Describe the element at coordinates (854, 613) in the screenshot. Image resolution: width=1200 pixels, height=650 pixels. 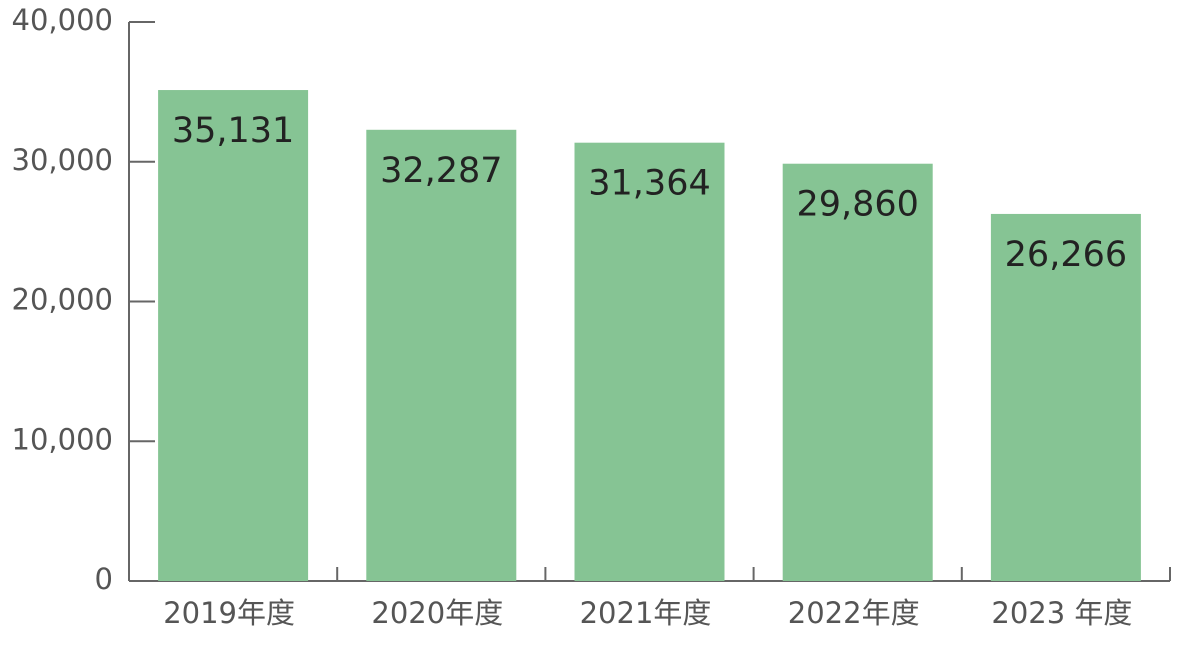
I see `x-tick-label: 2022年度` at that location.